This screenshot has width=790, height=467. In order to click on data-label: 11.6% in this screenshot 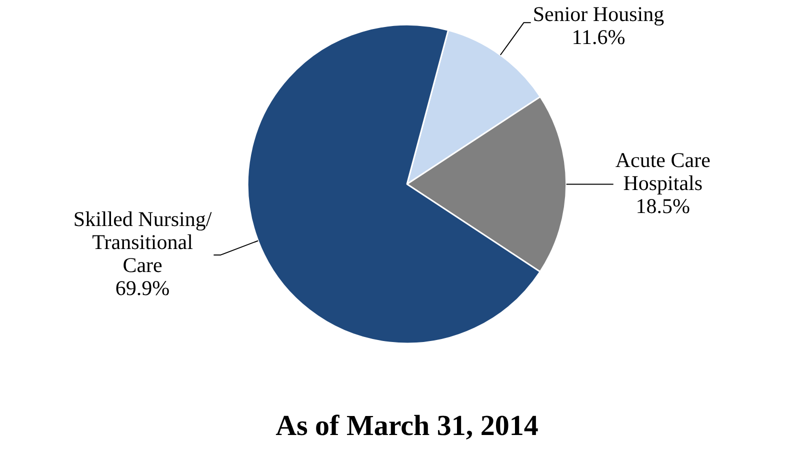, I will do `click(599, 37)`.